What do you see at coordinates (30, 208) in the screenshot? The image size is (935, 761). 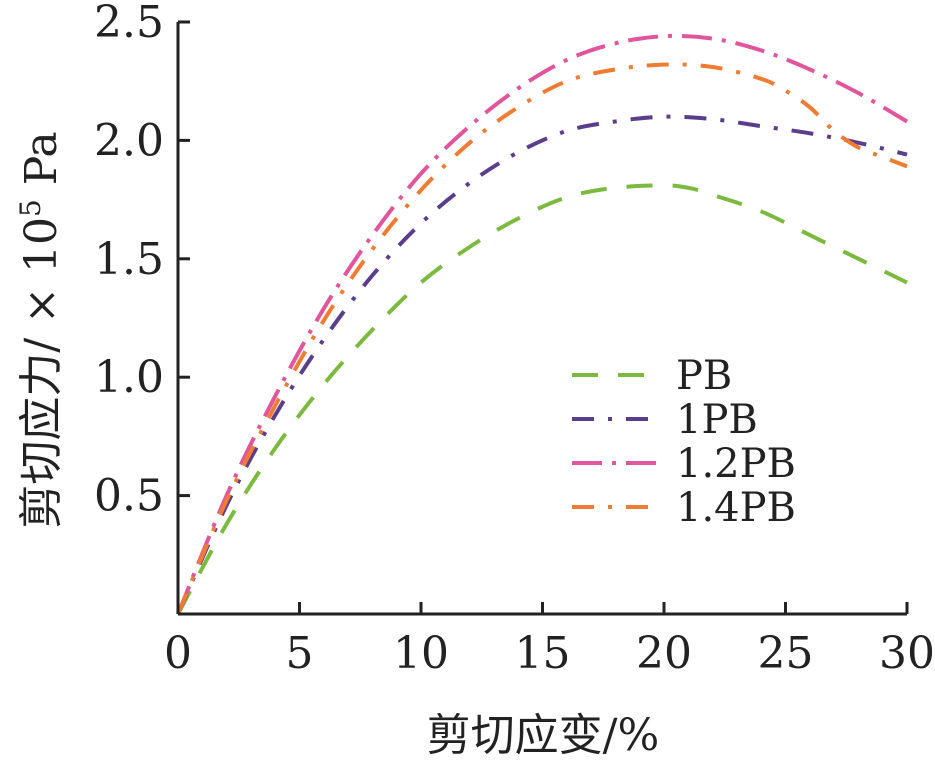 I see `y-axis-title-exponent: 5` at bounding box center [30, 208].